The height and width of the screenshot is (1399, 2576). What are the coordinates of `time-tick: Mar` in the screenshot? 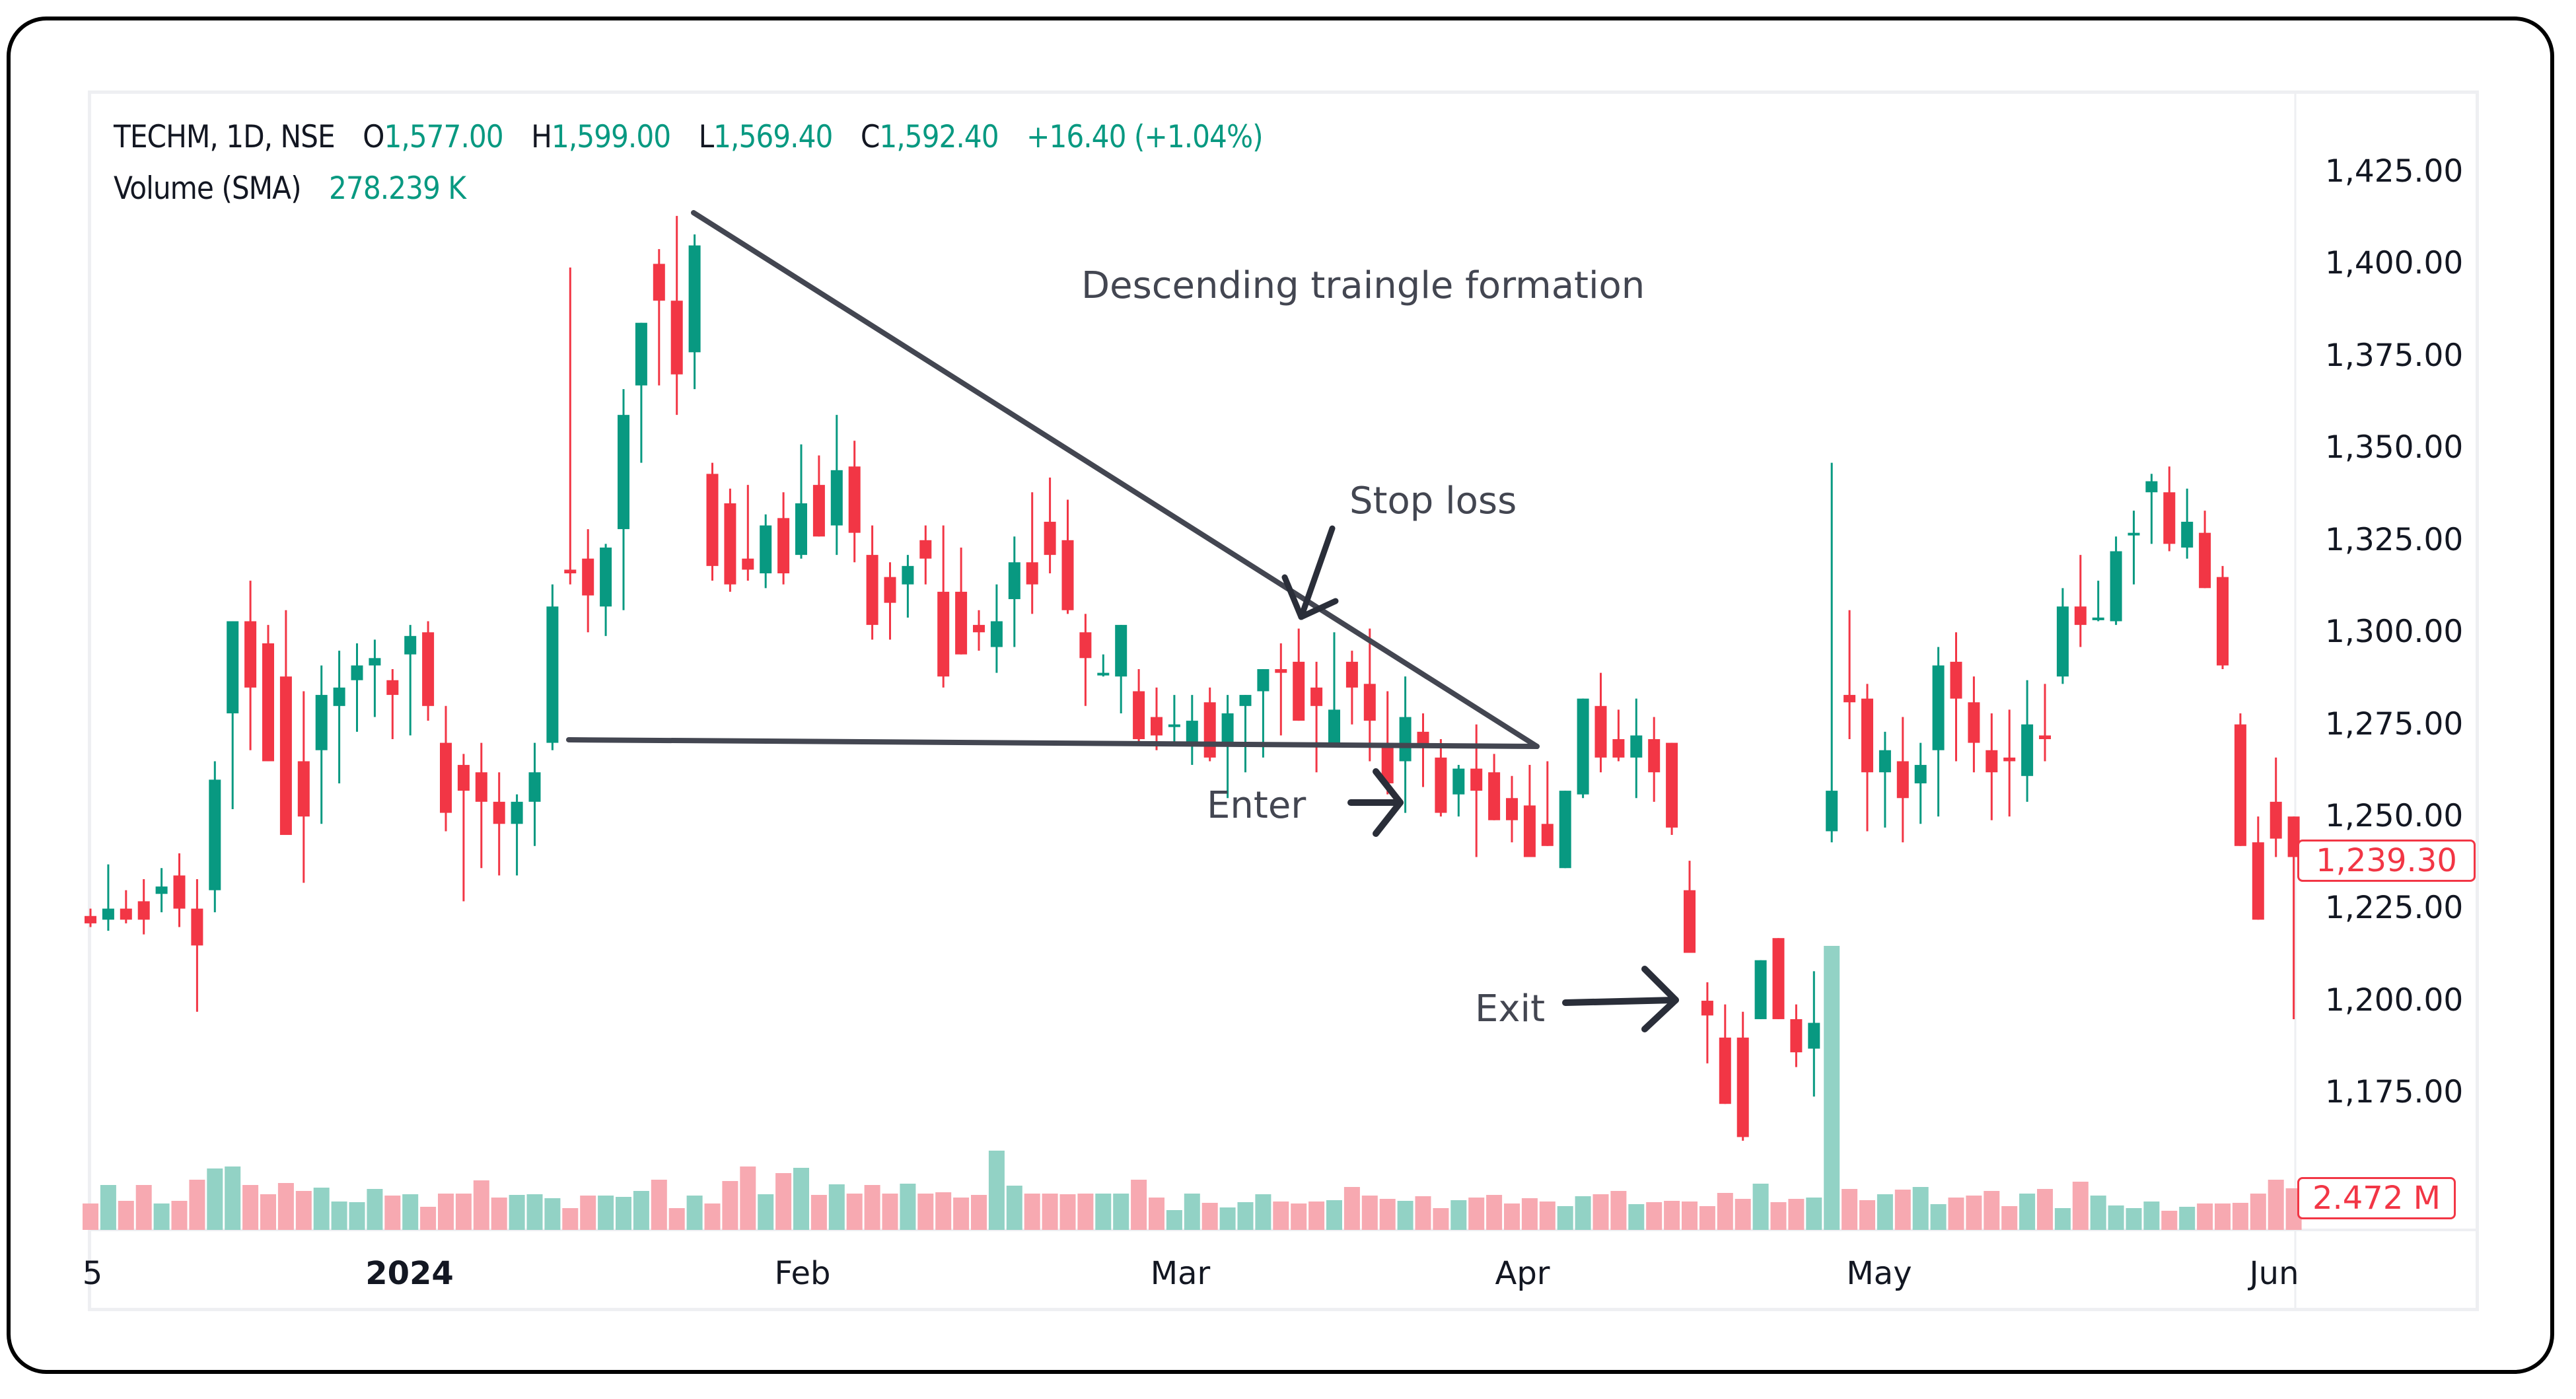 It's located at (1181, 1273).